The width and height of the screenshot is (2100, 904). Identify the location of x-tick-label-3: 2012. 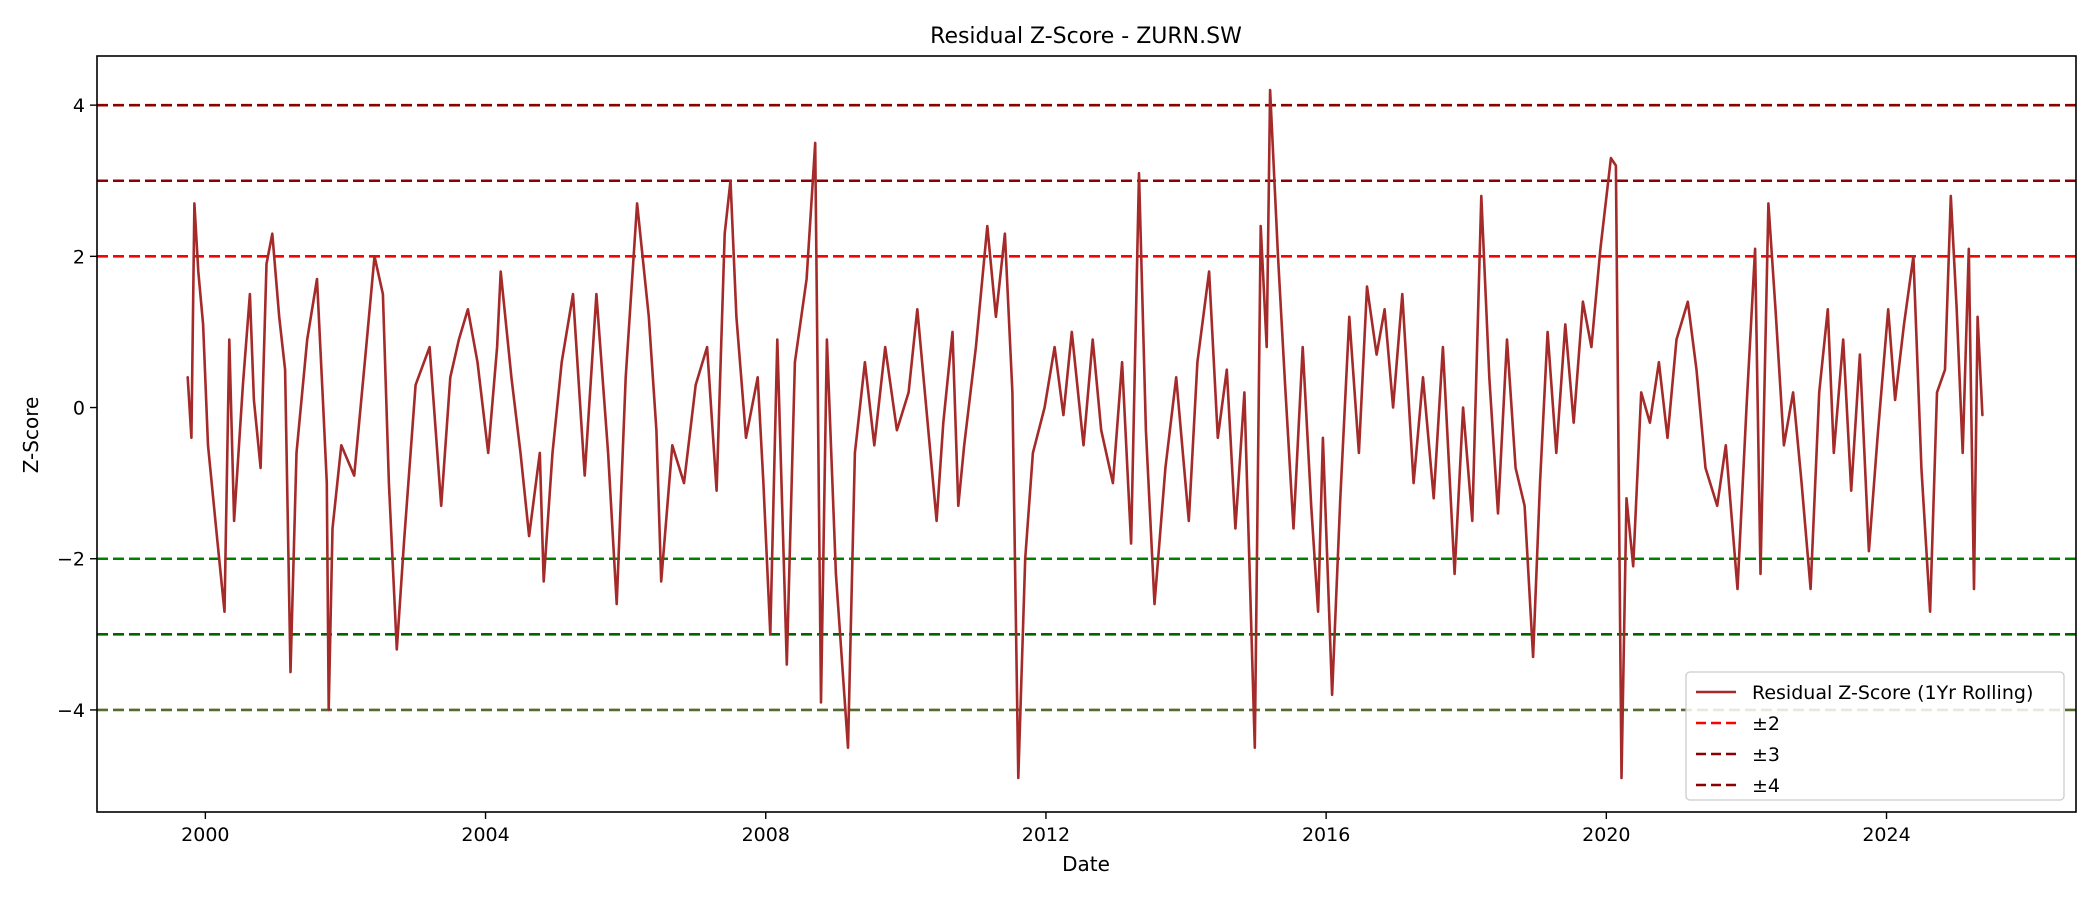
(1046, 835).